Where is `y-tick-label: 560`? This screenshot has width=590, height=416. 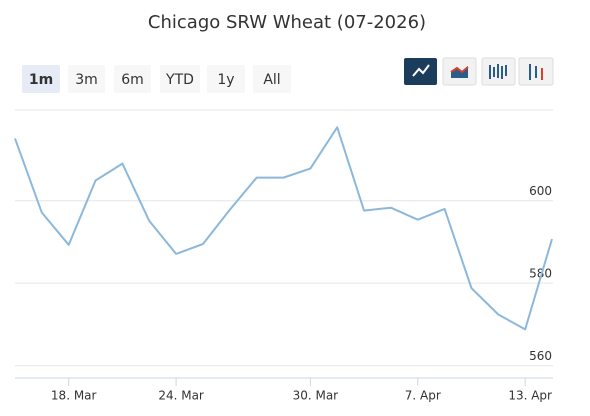 y-tick-label: 560 is located at coordinates (540, 356).